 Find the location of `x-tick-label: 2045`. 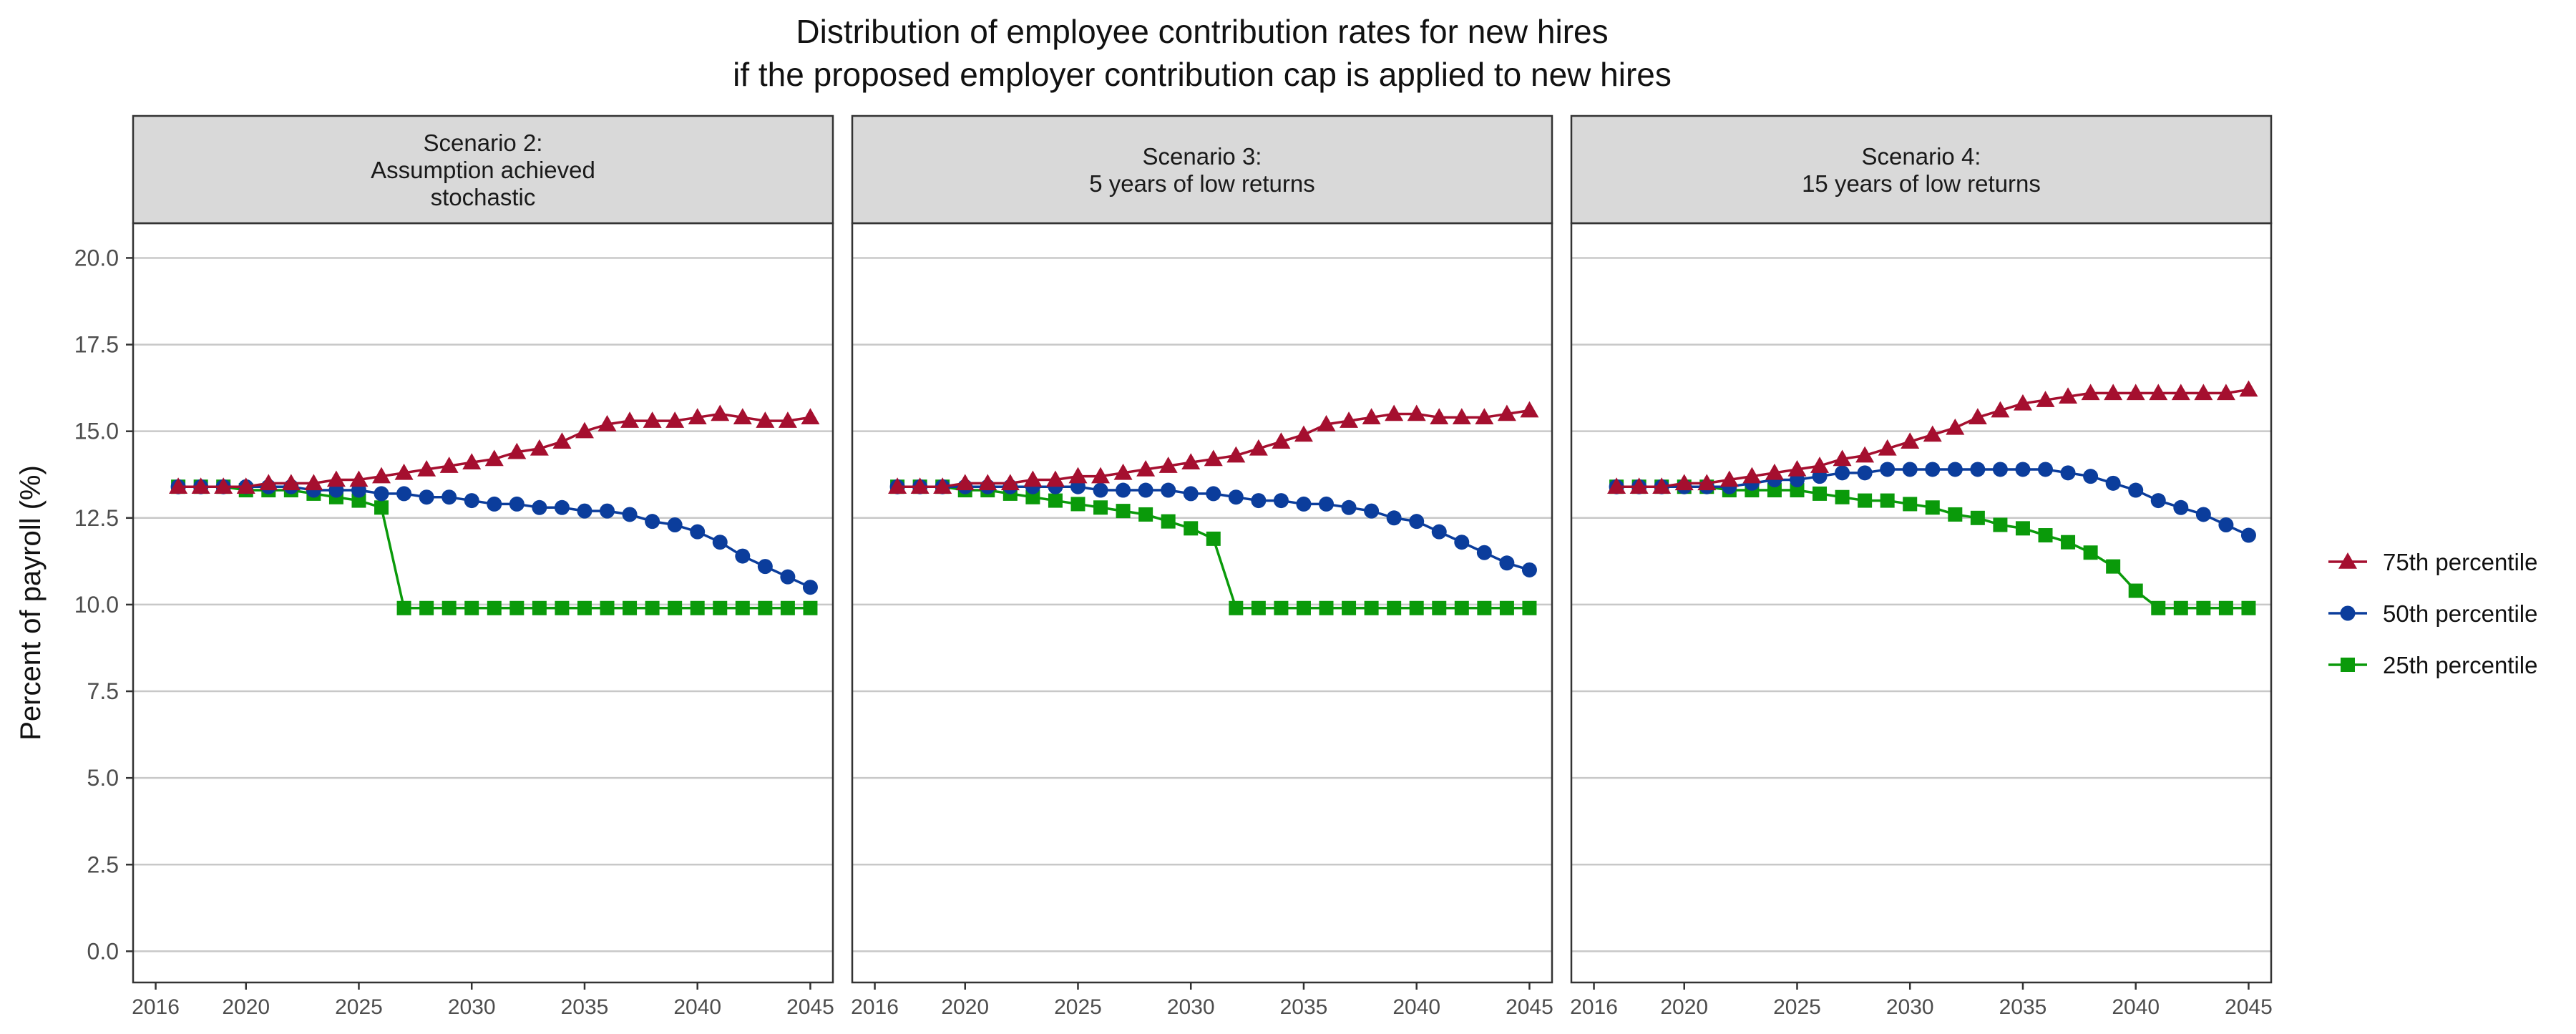

x-tick-label: 2045 is located at coordinates (2249, 1007).